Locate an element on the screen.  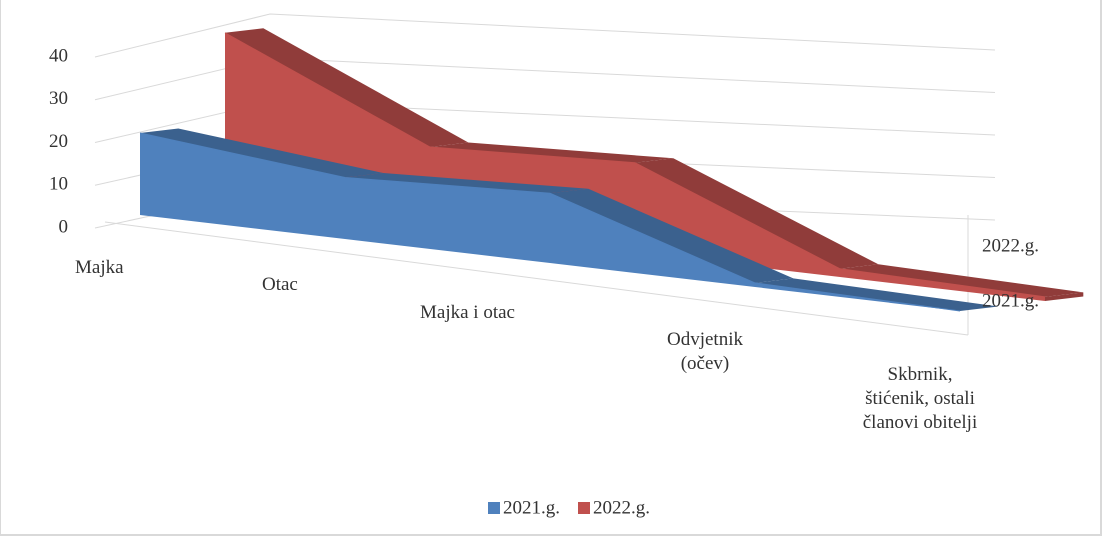
x-tick-label: Majka is located at coordinates (99, 267).